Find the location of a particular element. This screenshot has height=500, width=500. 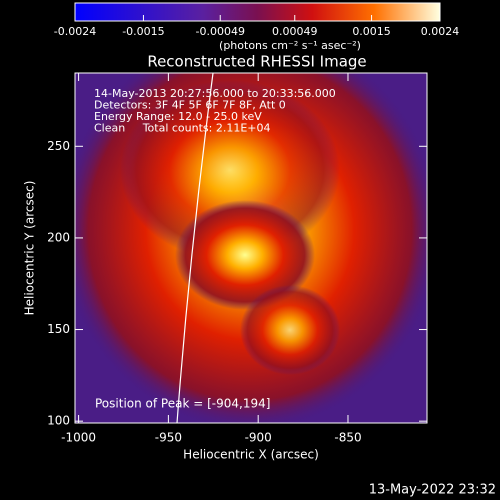

y-tick-label: 150 is located at coordinates (58, 329).